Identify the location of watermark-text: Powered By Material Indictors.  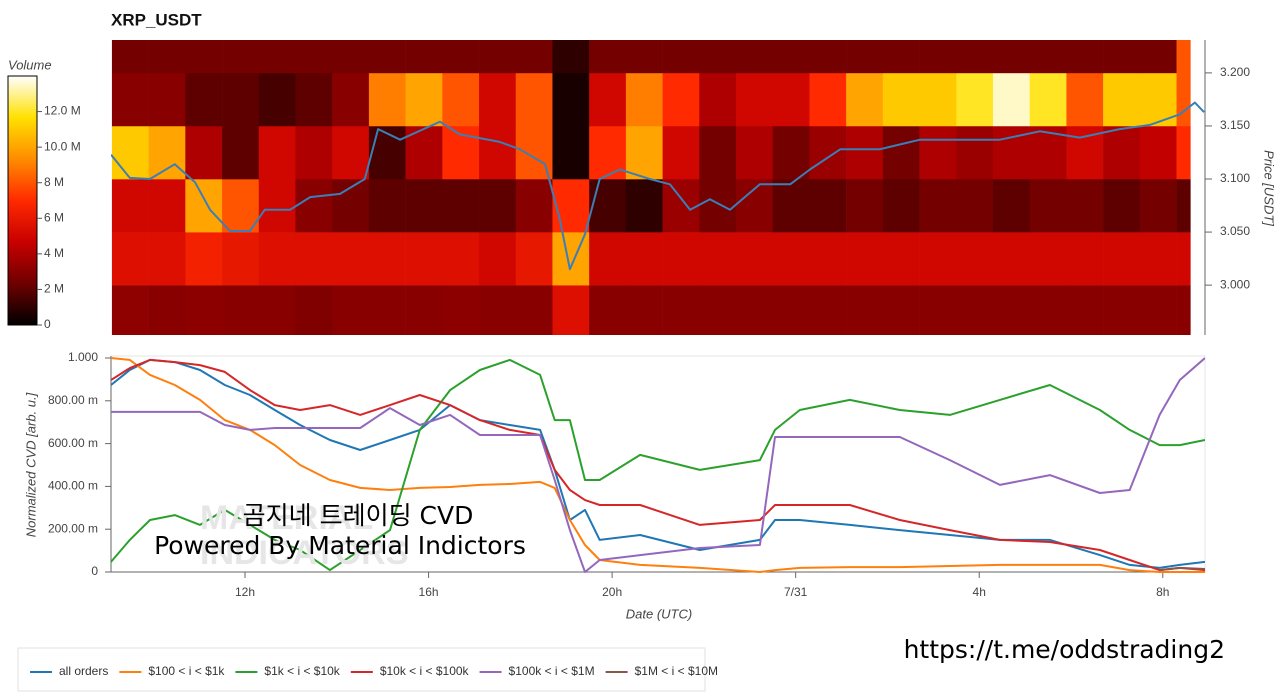
(340, 545).